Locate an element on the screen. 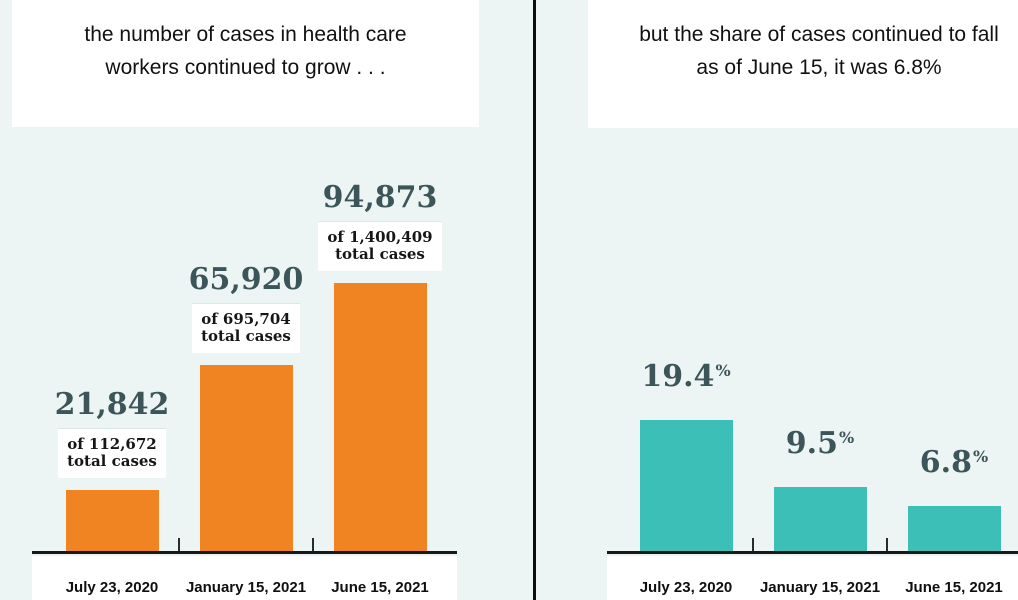 The height and width of the screenshot is (600, 1018). bar-value-number: 94,873 is located at coordinates (380, 197).